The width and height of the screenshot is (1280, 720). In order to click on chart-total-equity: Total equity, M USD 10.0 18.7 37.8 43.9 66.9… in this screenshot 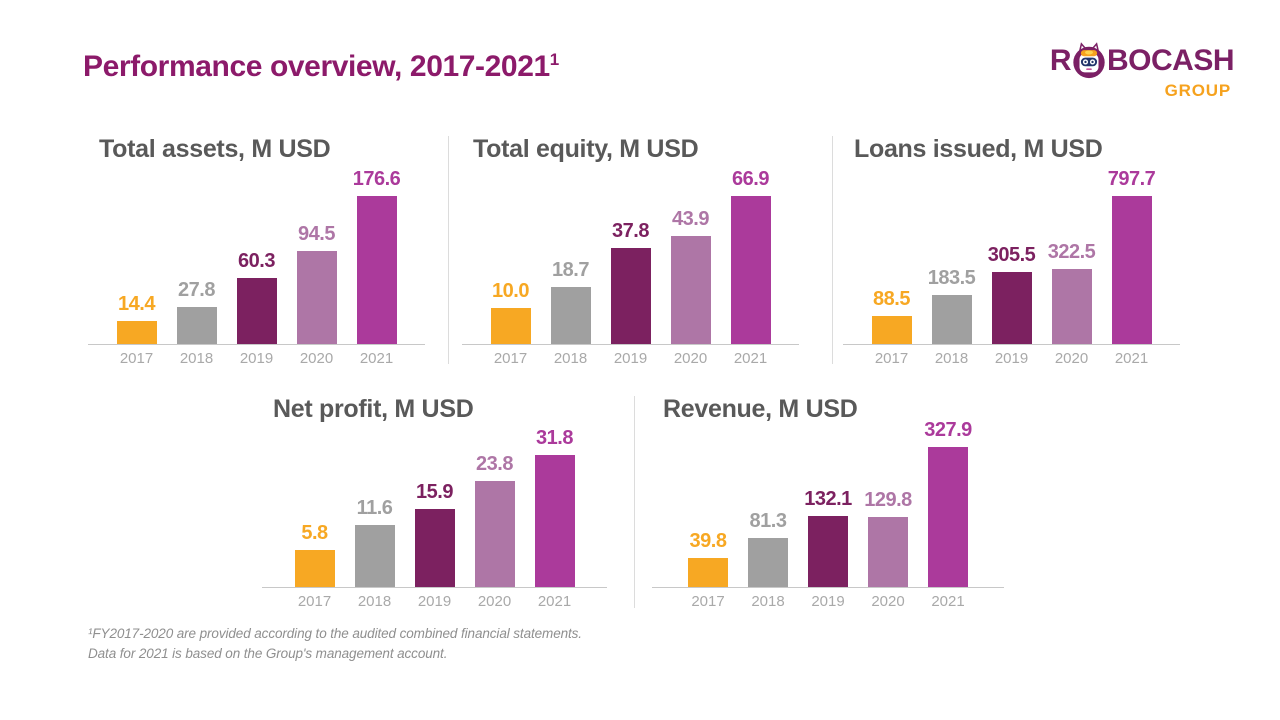, I will do `click(630, 250)`.